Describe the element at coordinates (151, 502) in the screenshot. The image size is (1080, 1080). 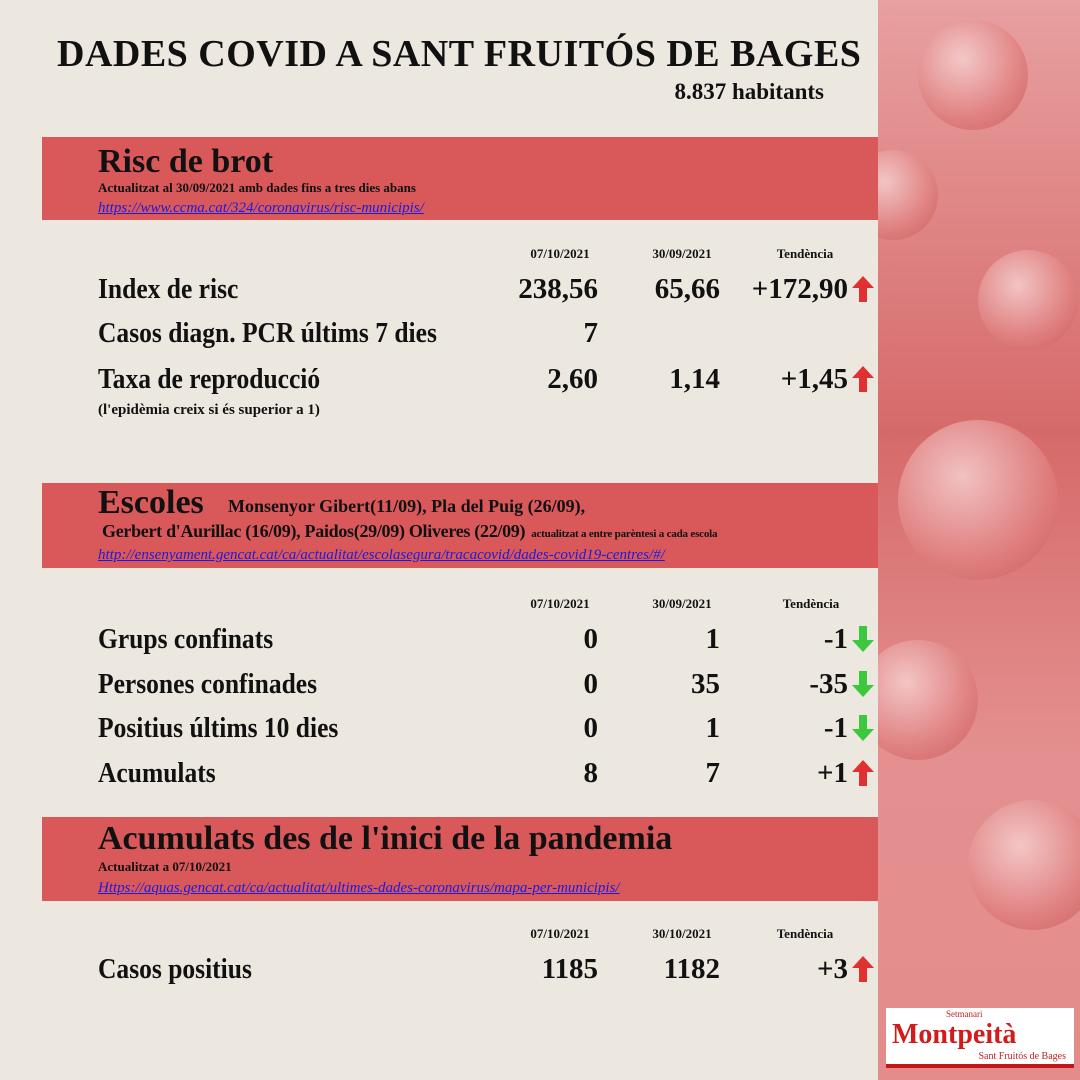
I see `escoles-heading: Escoles` at that location.